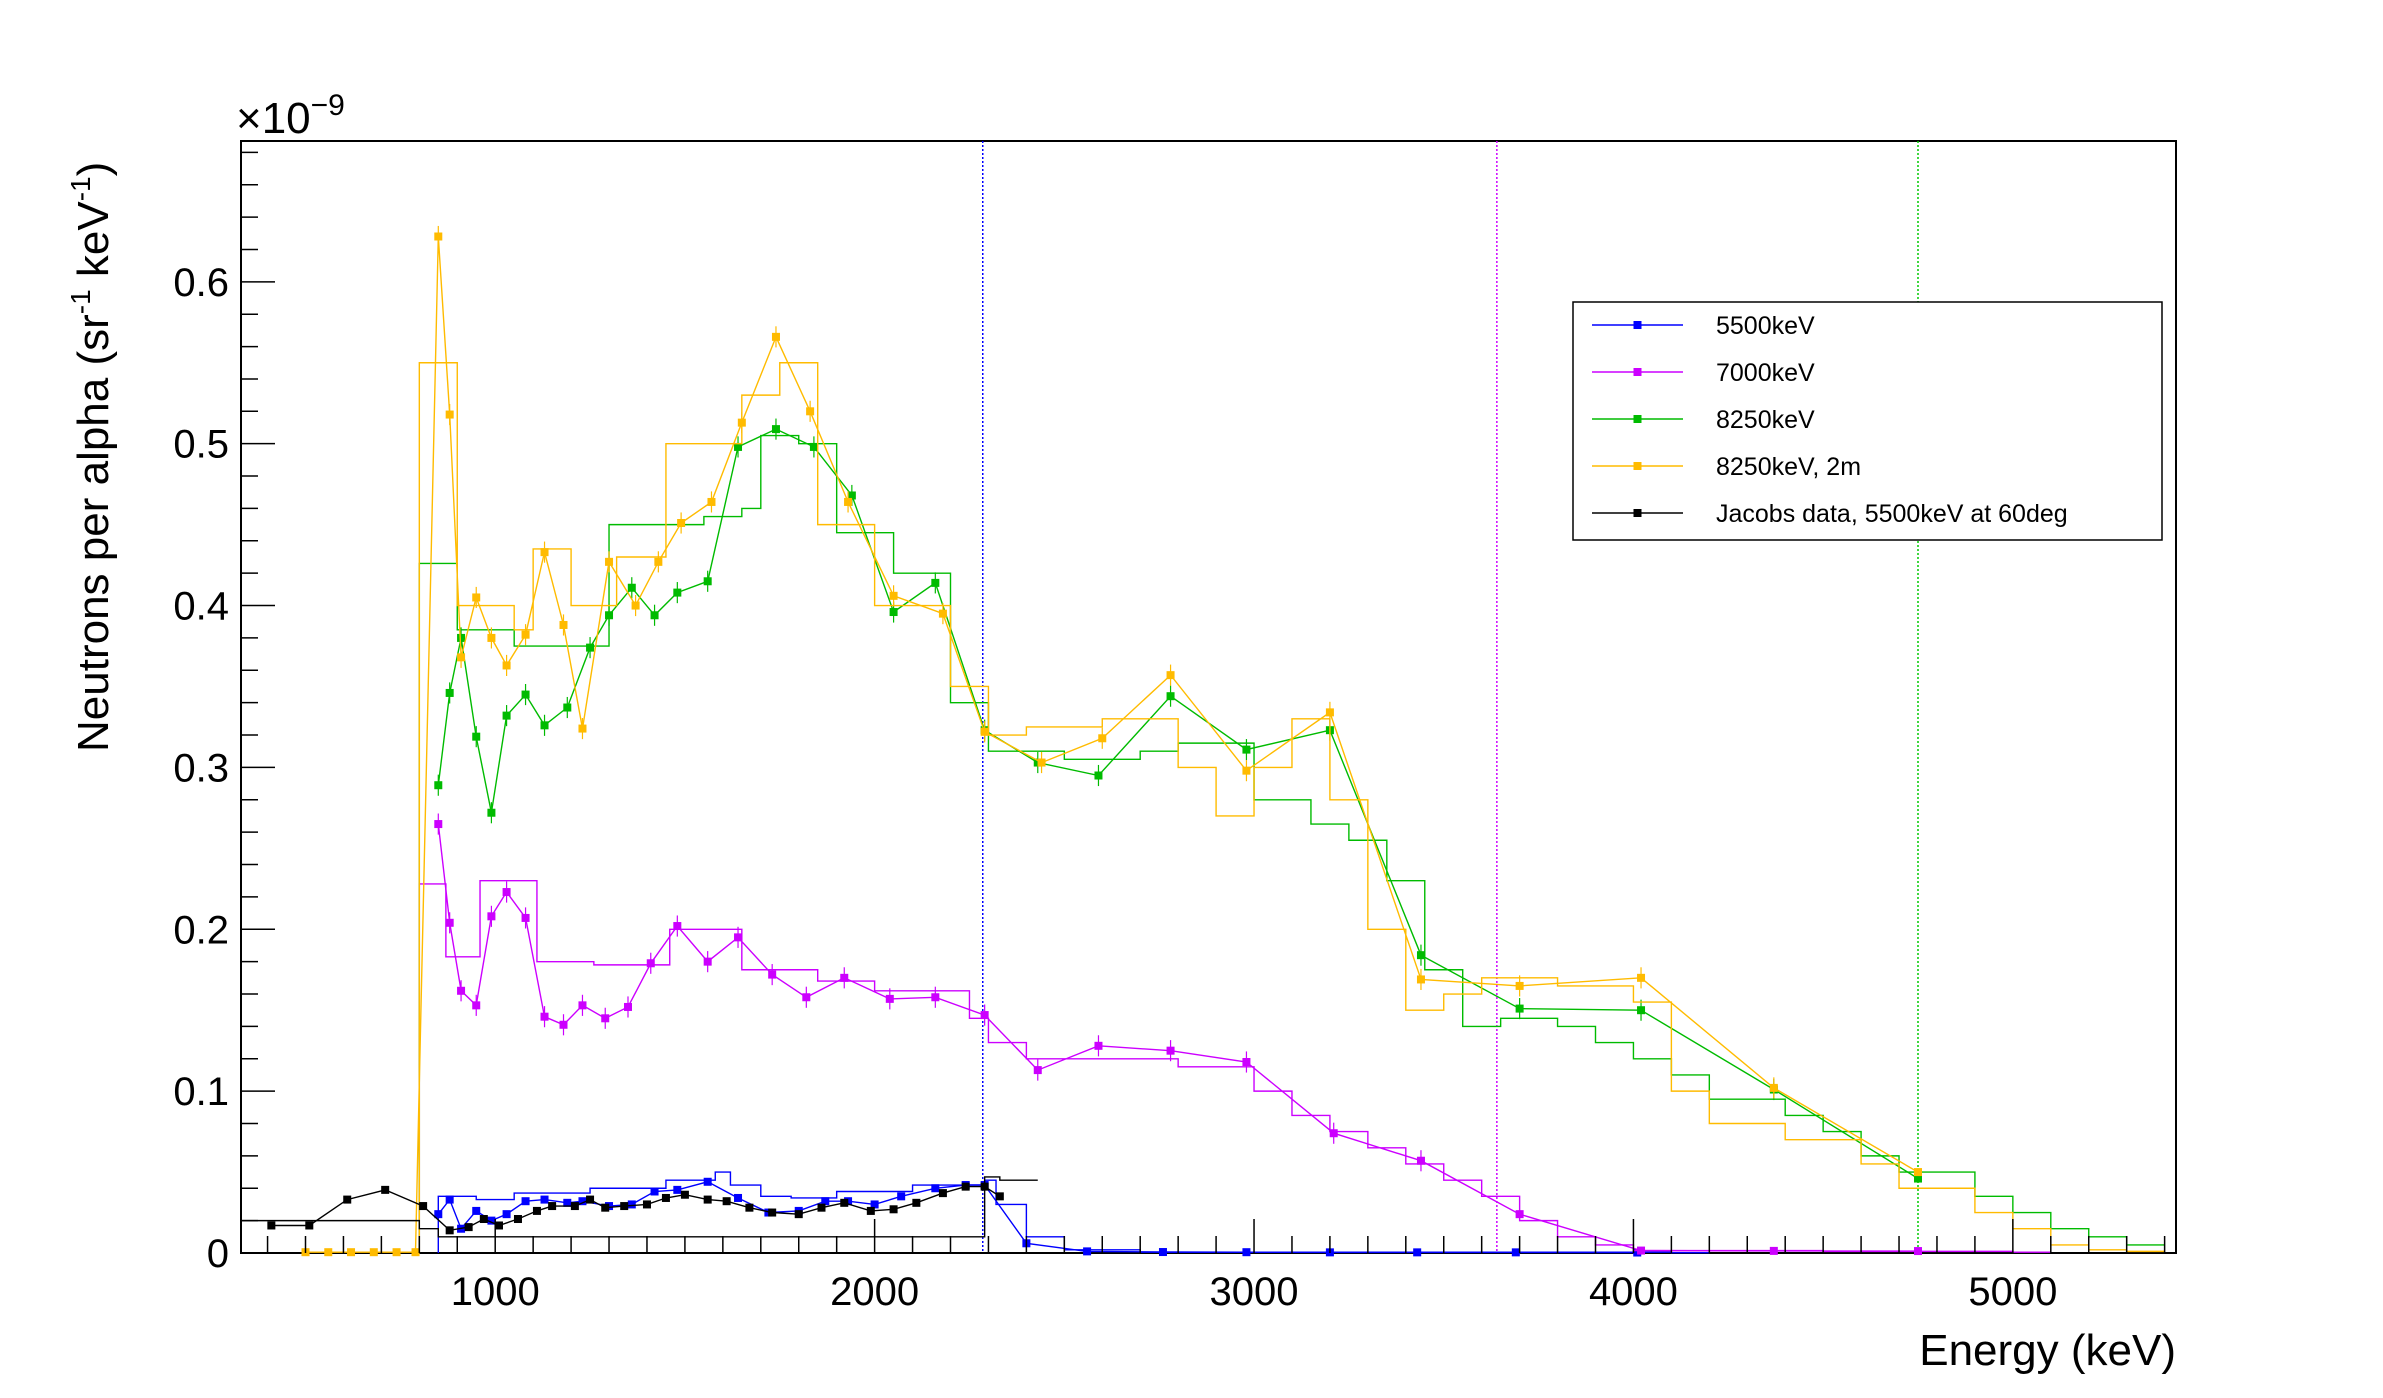 The height and width of the screenshot is (1398, 2383). What do you see at coordinates (1216, 1266) in the screenshot?
I see `x-axis: 1000 2000 3000 4000 5000` at bounding box center [1216, 1266].